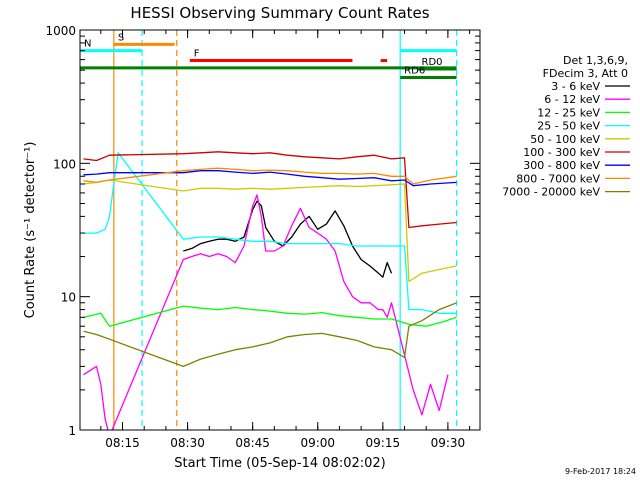 Image resolution: width=640 pixels, height=480 pixels. Describe the element at coordinates (72, 431) in the screenshot. I see `y-tick-label-0: 1` at that location.